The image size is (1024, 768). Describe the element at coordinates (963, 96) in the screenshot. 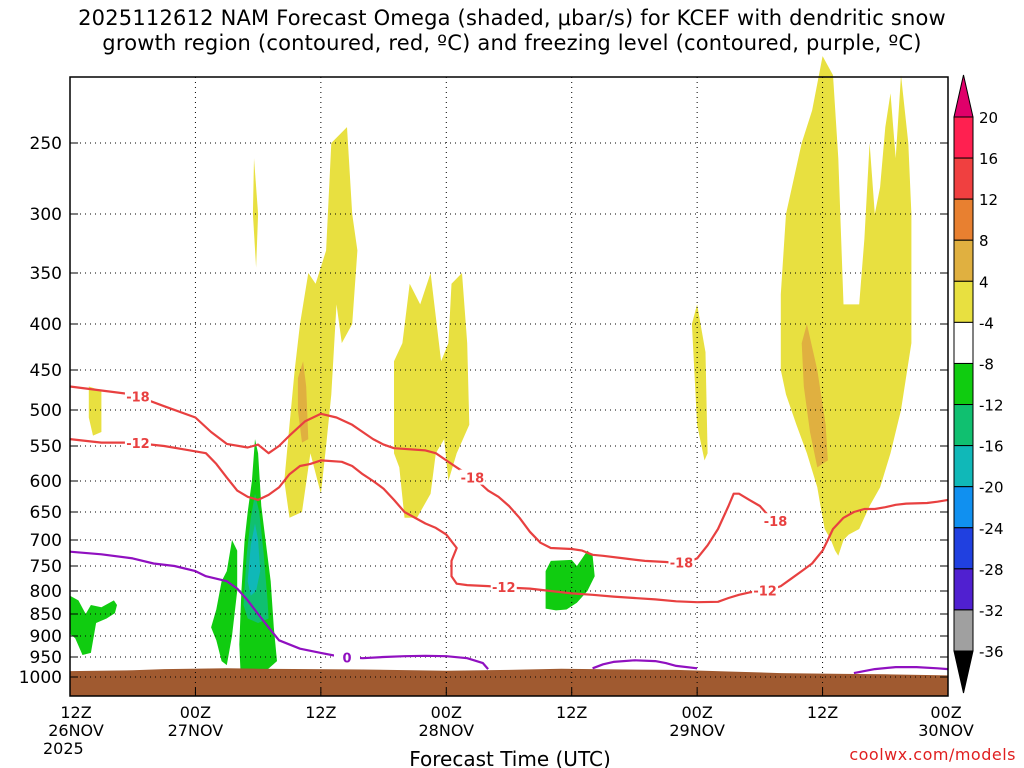

I see `colorbar-top-arrow` at that location.